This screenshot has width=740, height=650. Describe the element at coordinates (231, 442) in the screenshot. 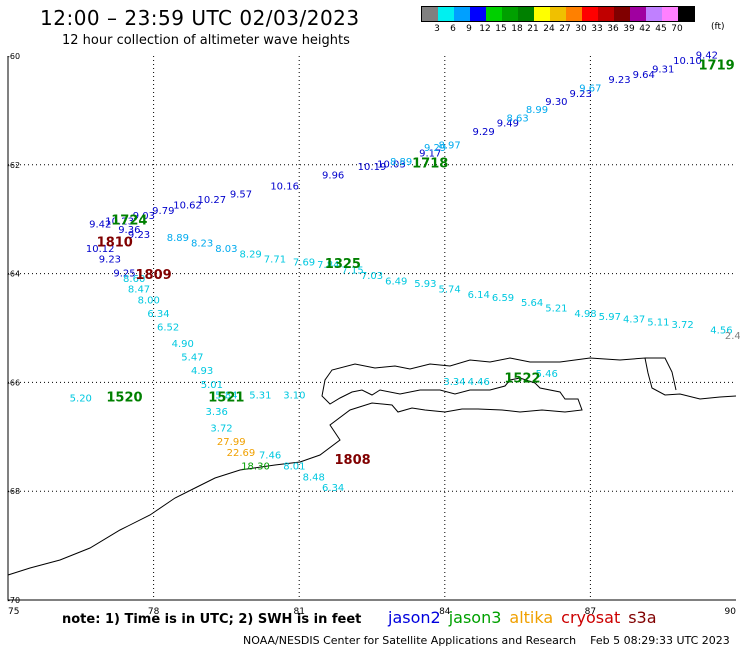

I see `wave-height-value: 27.99` at that location.